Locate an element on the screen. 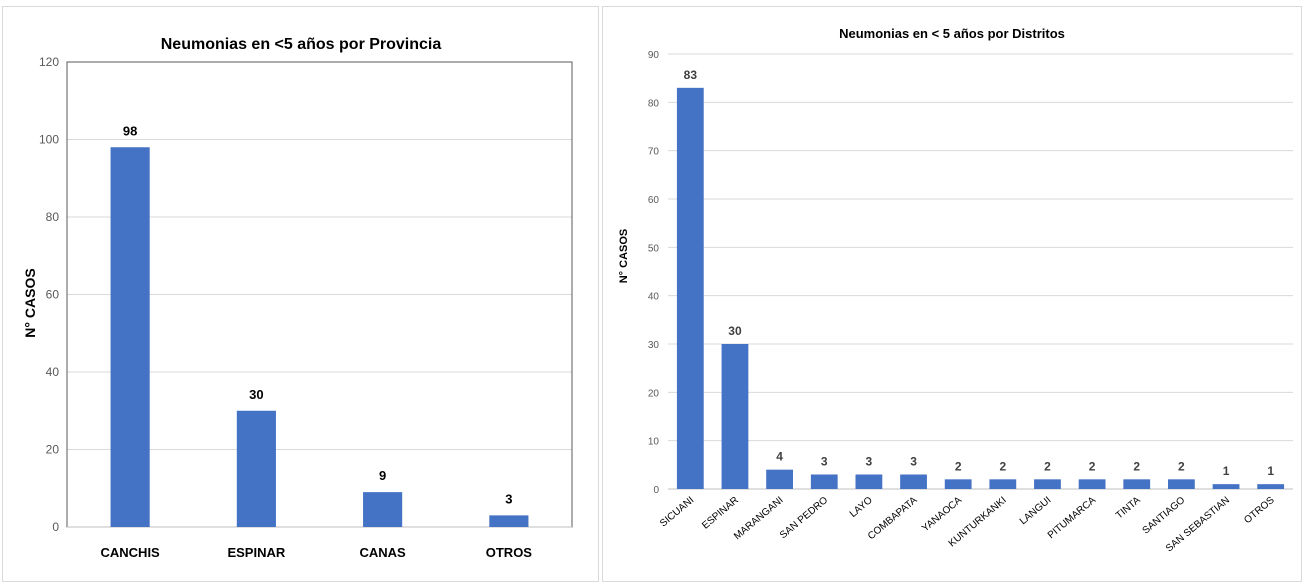 Image resolution: width=1305 pixels, height=586 pixels. y-tick-label: 70 is located at coordinates (654, 152).